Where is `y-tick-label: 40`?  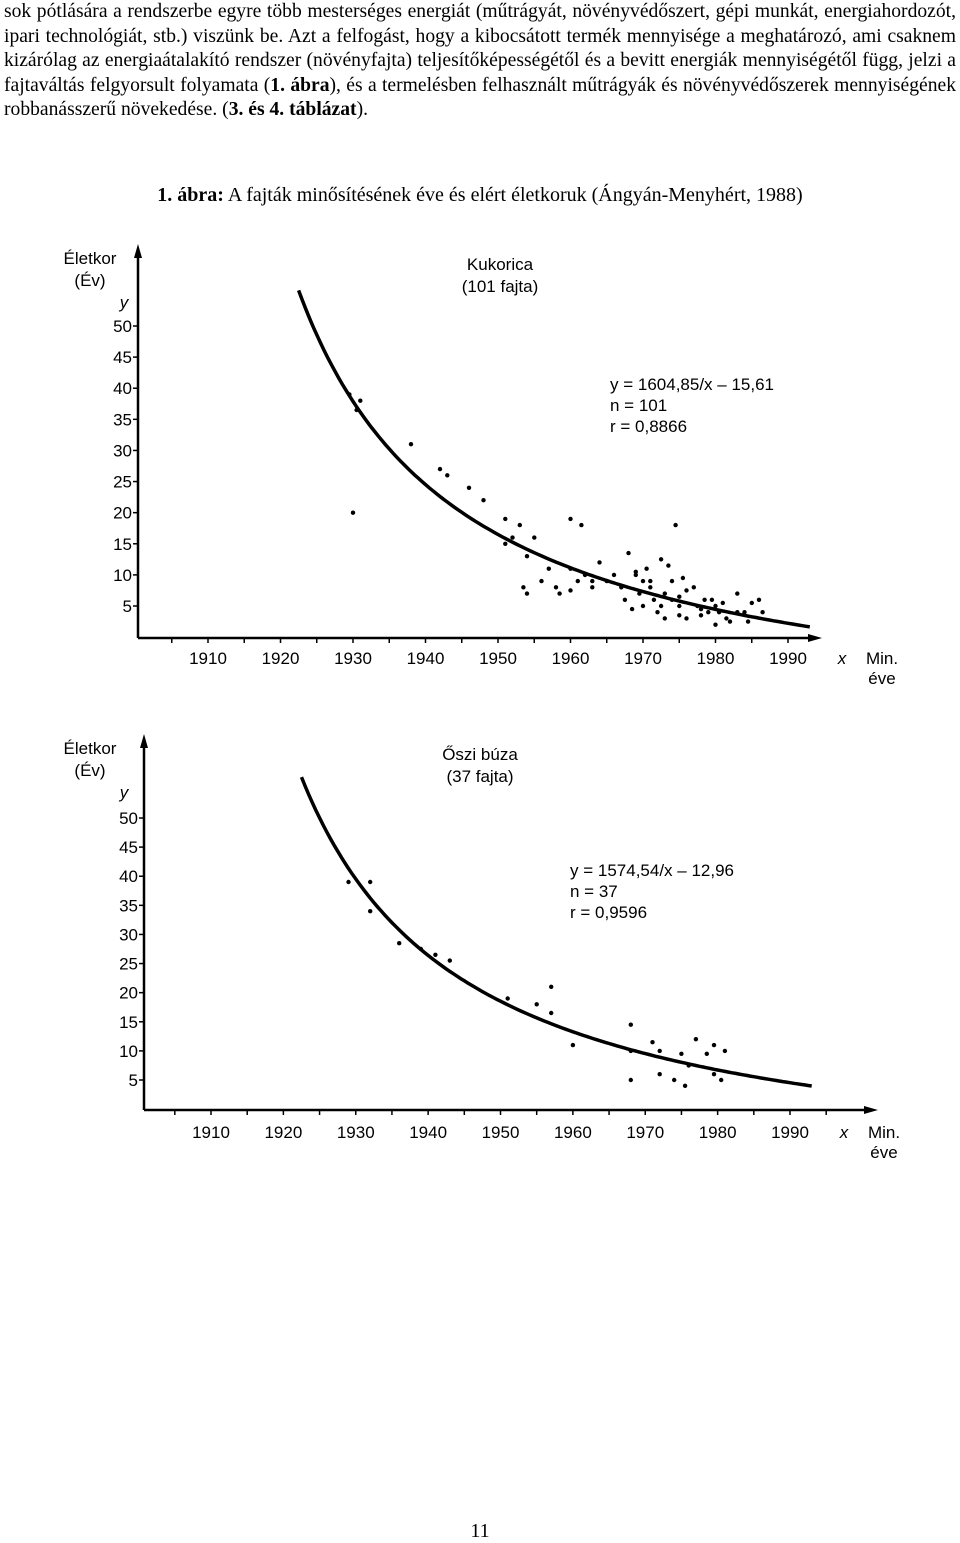 y-tick-label: 40 is located at coordinates (122, 388).